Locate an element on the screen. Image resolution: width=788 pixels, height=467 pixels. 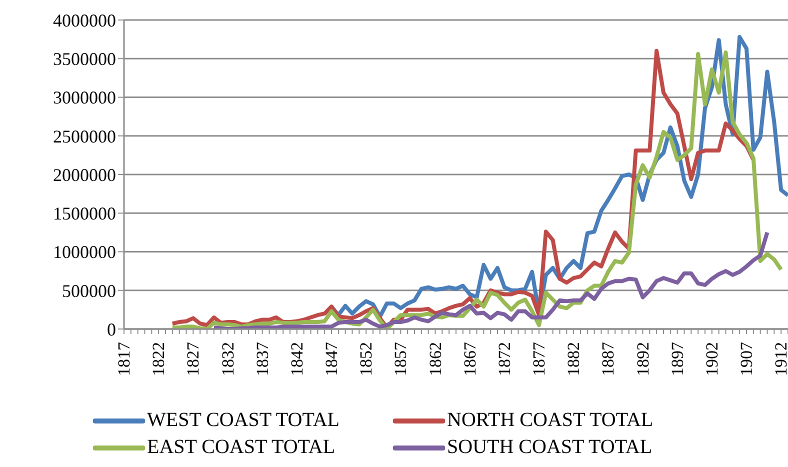
y-tick-label: 2500000 is located at coordinates (84, 136).